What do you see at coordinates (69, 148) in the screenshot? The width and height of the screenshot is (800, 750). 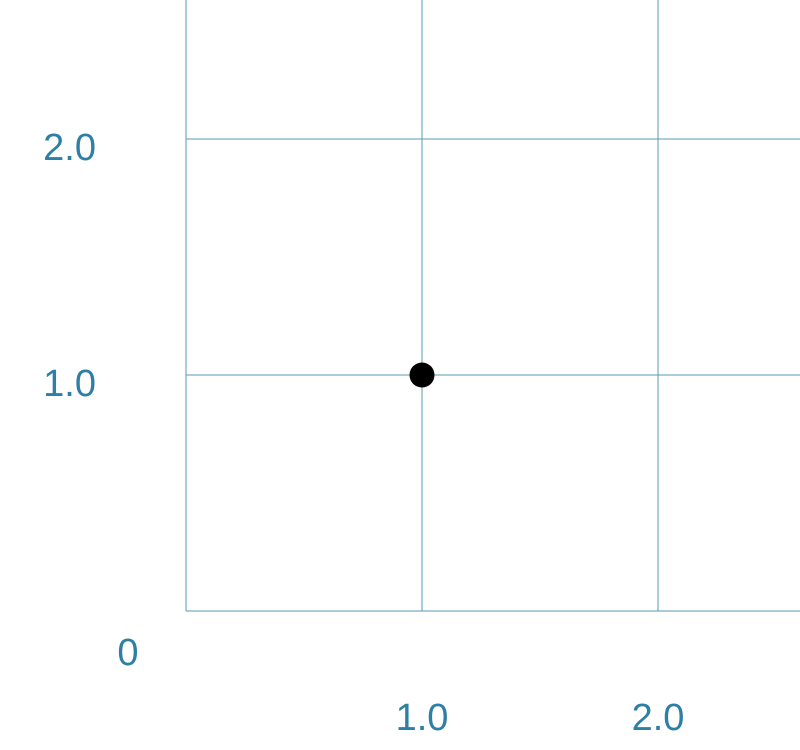 I see `y-tick-label-2: 2.0` at bounding box center [69, 148].